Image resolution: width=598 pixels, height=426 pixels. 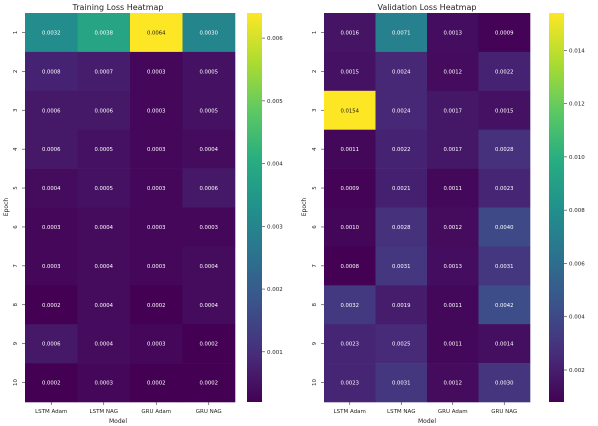 What do you see at coordinates (574, 211) in the screenshot?
I see `validation-colorbar-ticks: 0.002 0.004 0.006 0.008 0.010 0.012 0.014` at bounding box center [574, 211].